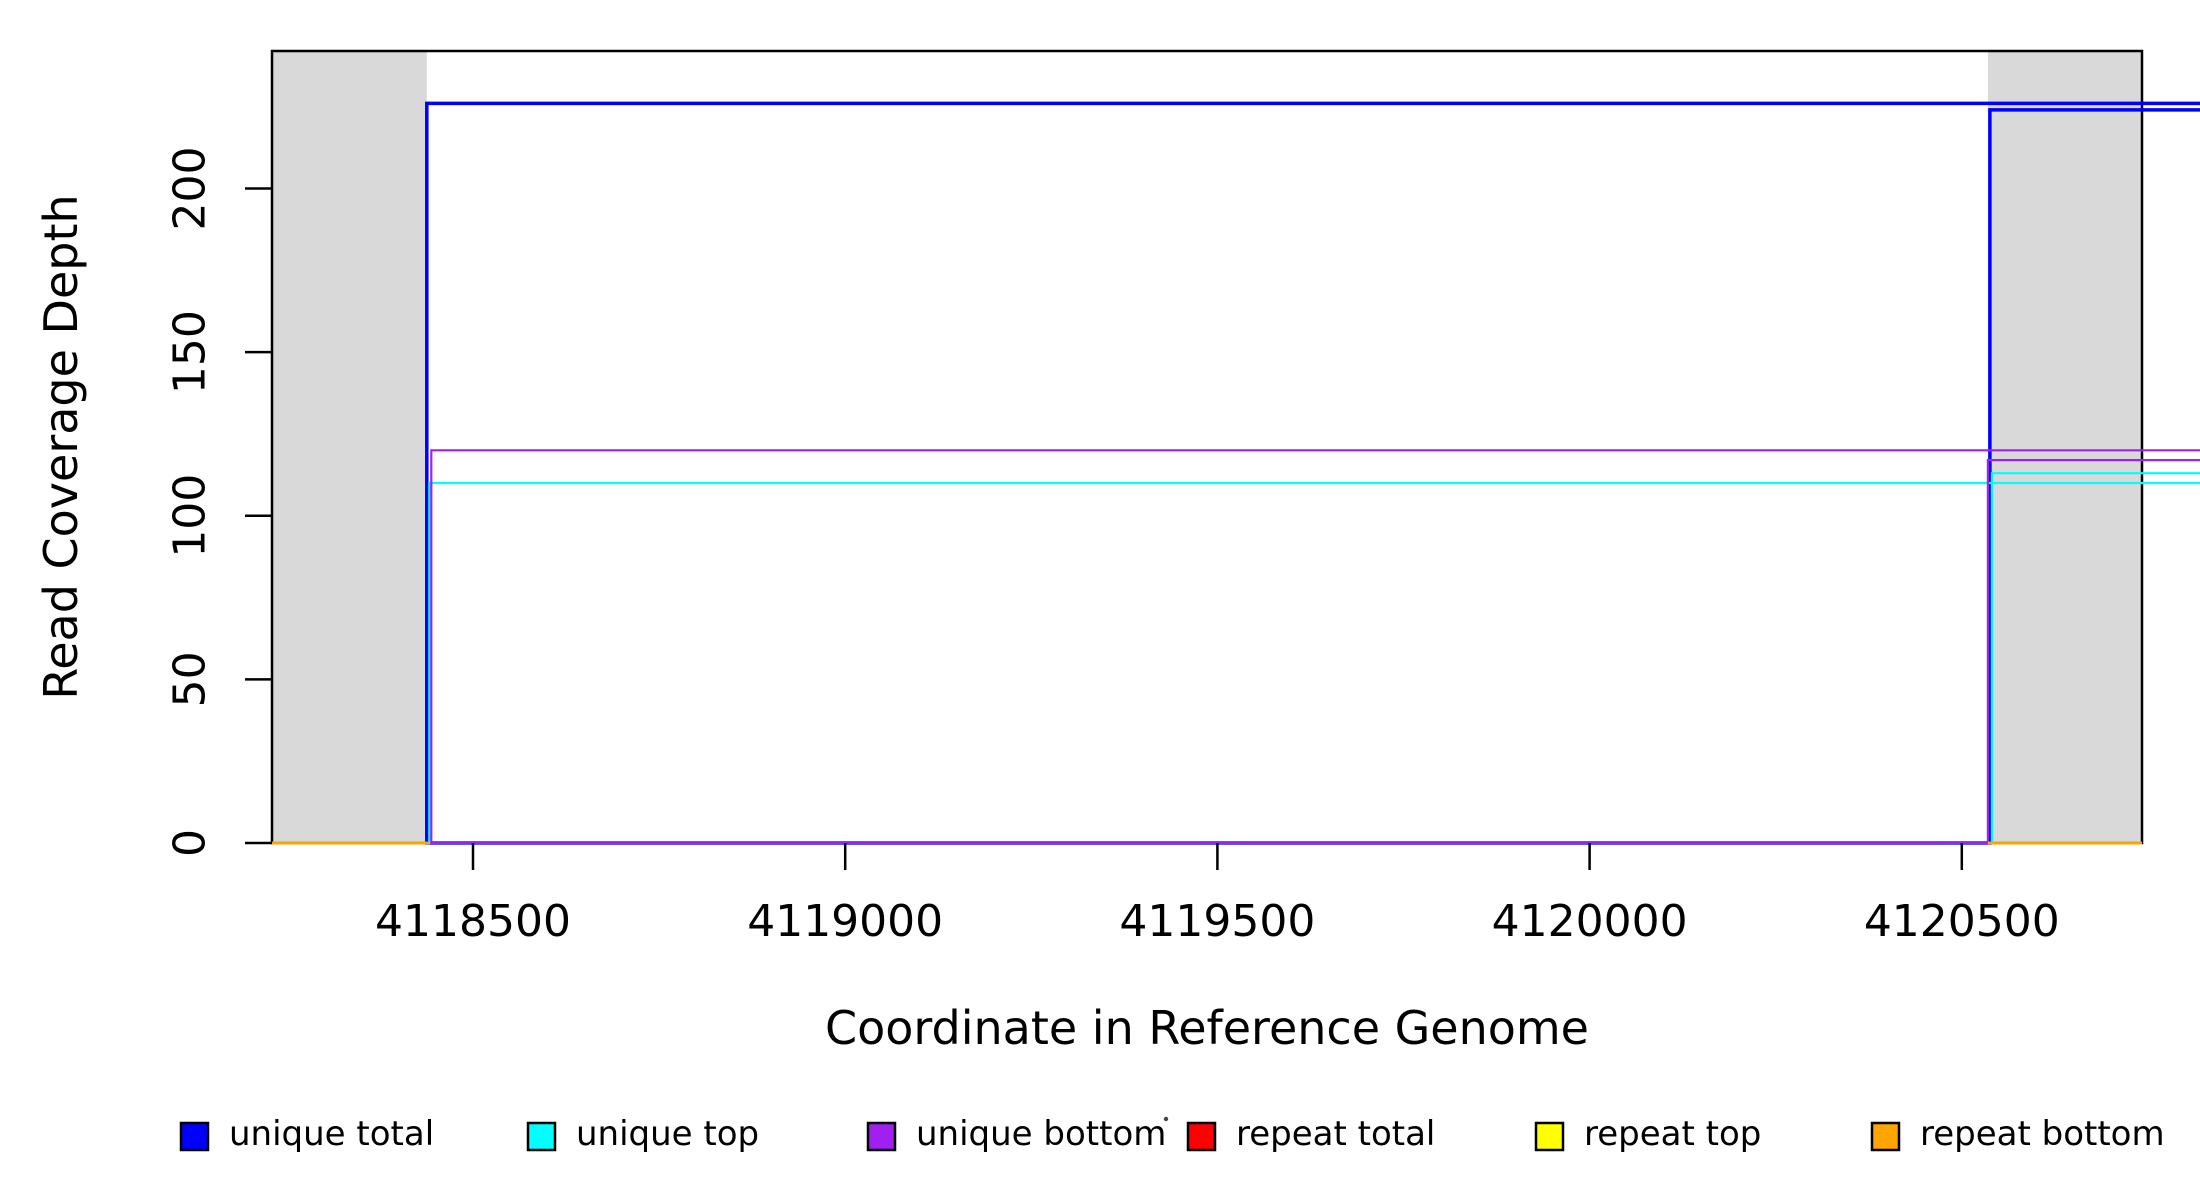  Describe the element at coordinates (881, 1136) in the screenshot. I see `legend-swatch-unique-bottom` at that location.